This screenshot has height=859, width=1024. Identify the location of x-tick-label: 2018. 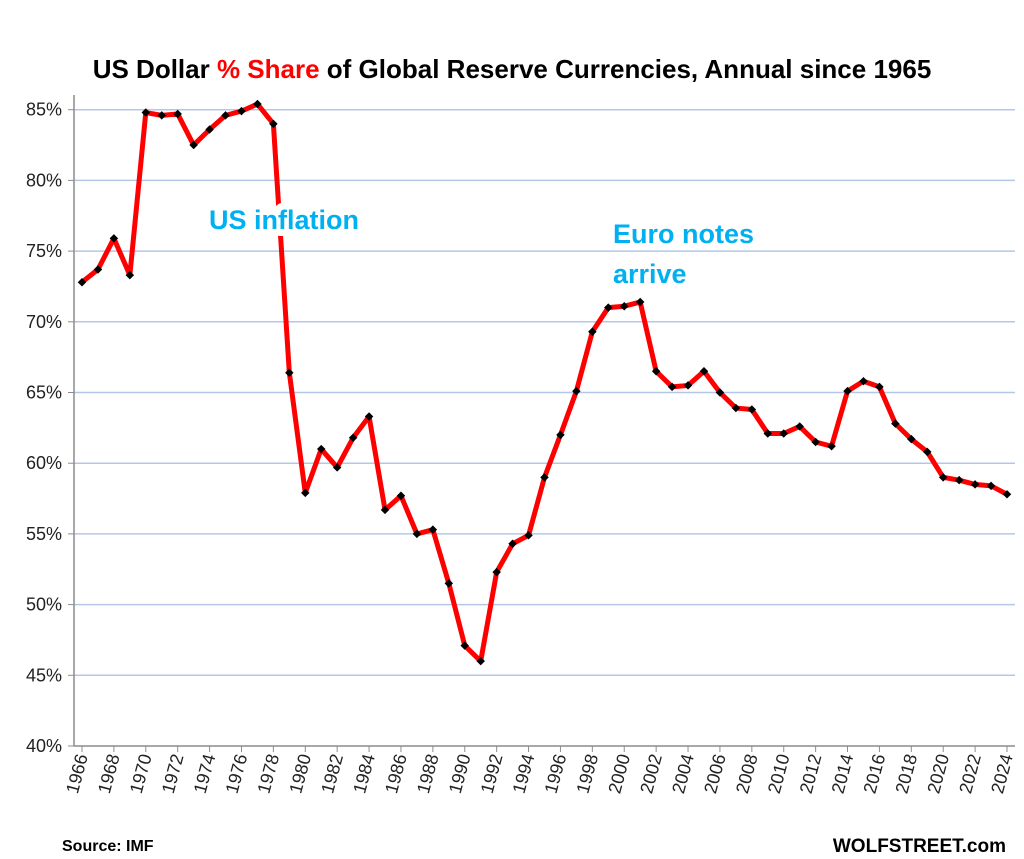
(906, 774).